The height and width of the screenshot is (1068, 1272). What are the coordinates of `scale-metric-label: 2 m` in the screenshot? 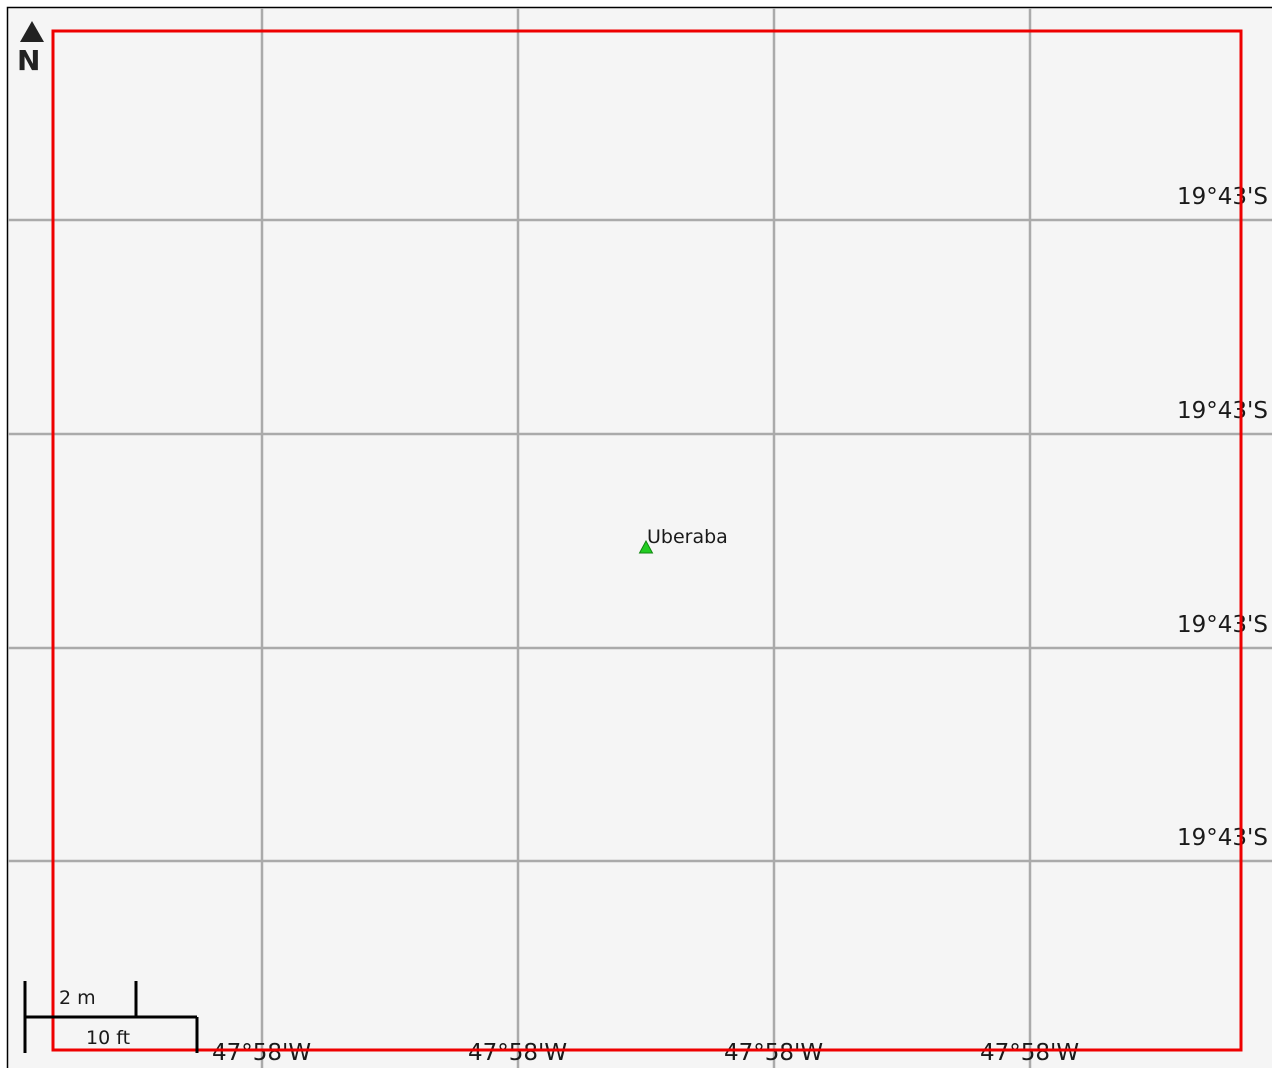 It's located at (77, 998).